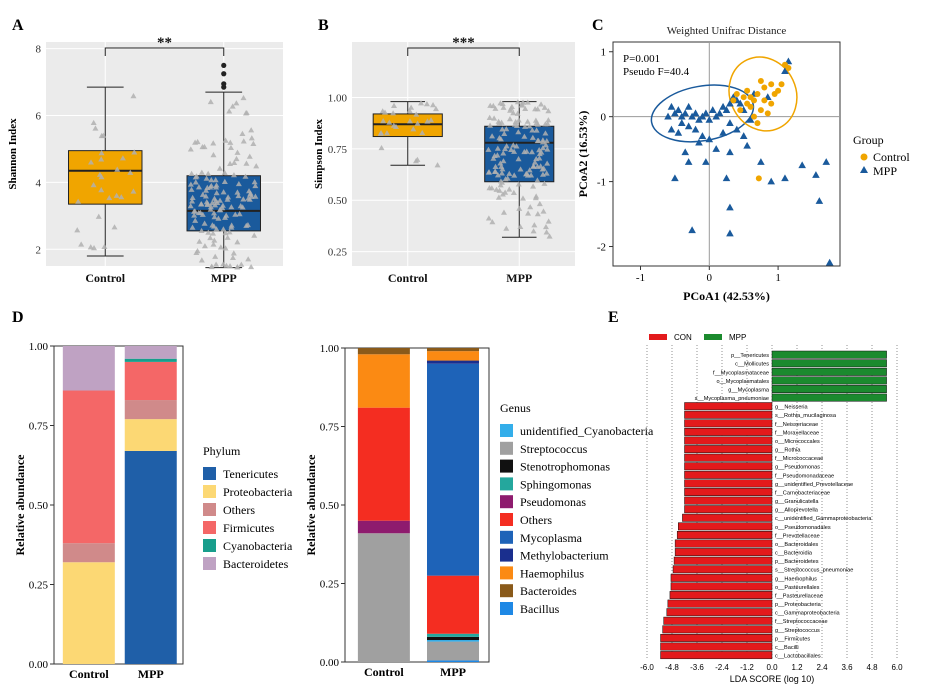 The image size is (927, 696). Describe the element at coordinates (164, 43) in the screenshot. I see `significance-stars: **` at that location.